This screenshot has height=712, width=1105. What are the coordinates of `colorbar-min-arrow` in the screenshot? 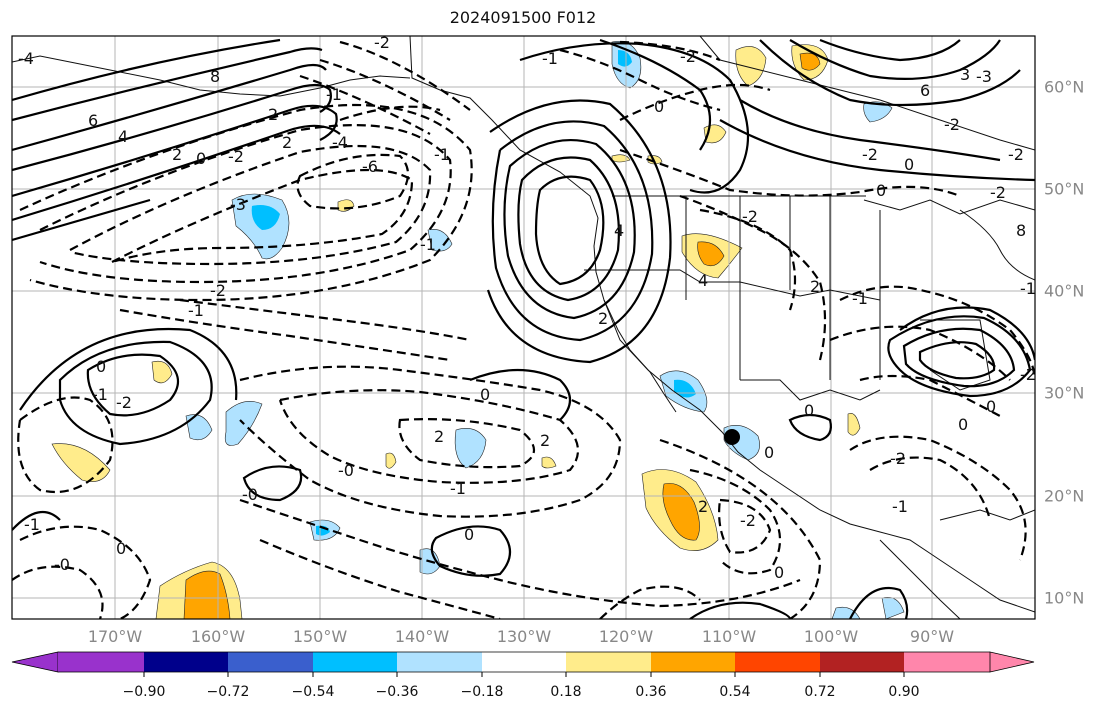 It's located at (35, 662).